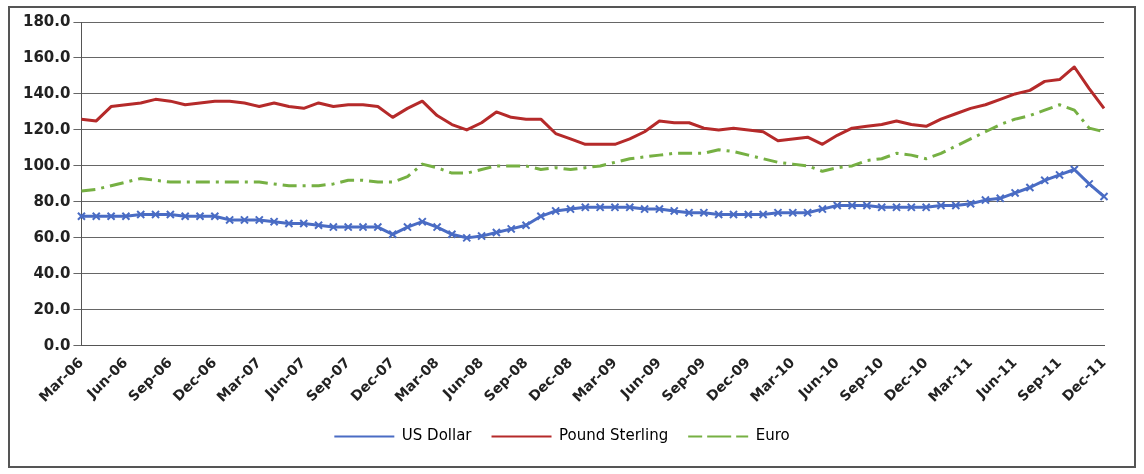  Describe the element at coordinates (46, 20) in the screenshot. I see `y-tick-label: 180.0` at that location.